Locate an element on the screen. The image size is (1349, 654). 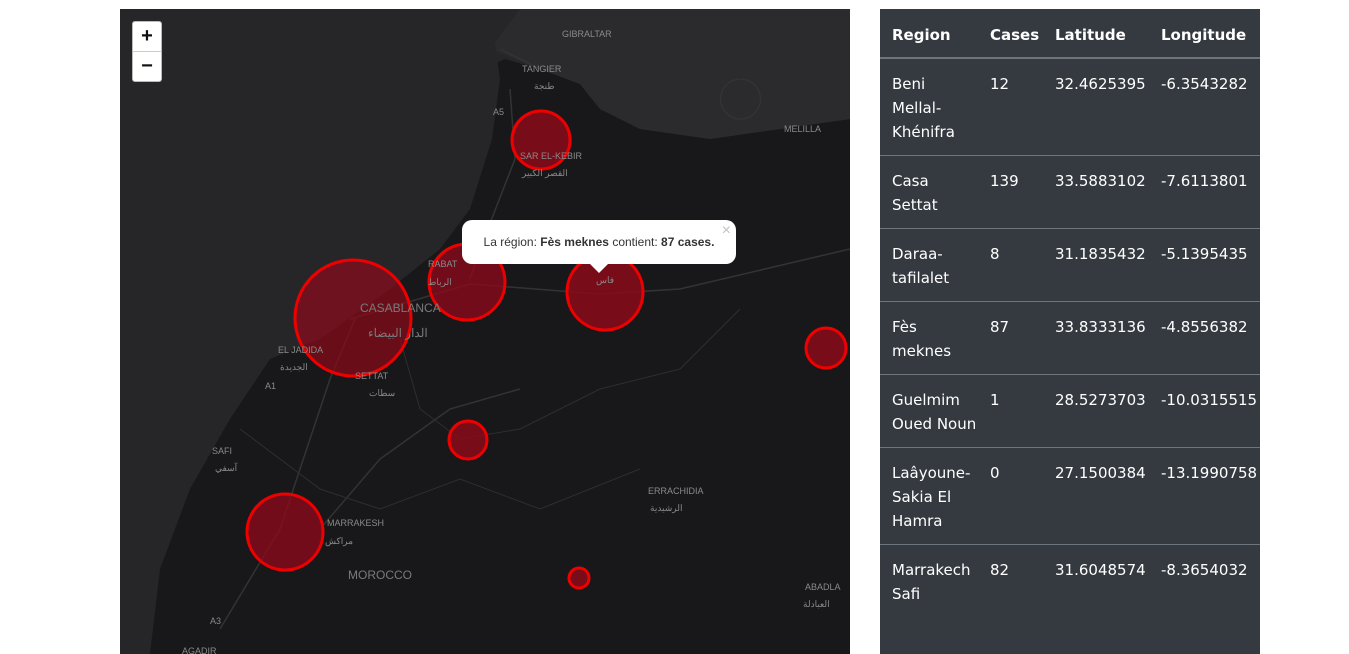
column-header: Latitude is located at coordinates (1096, 34).